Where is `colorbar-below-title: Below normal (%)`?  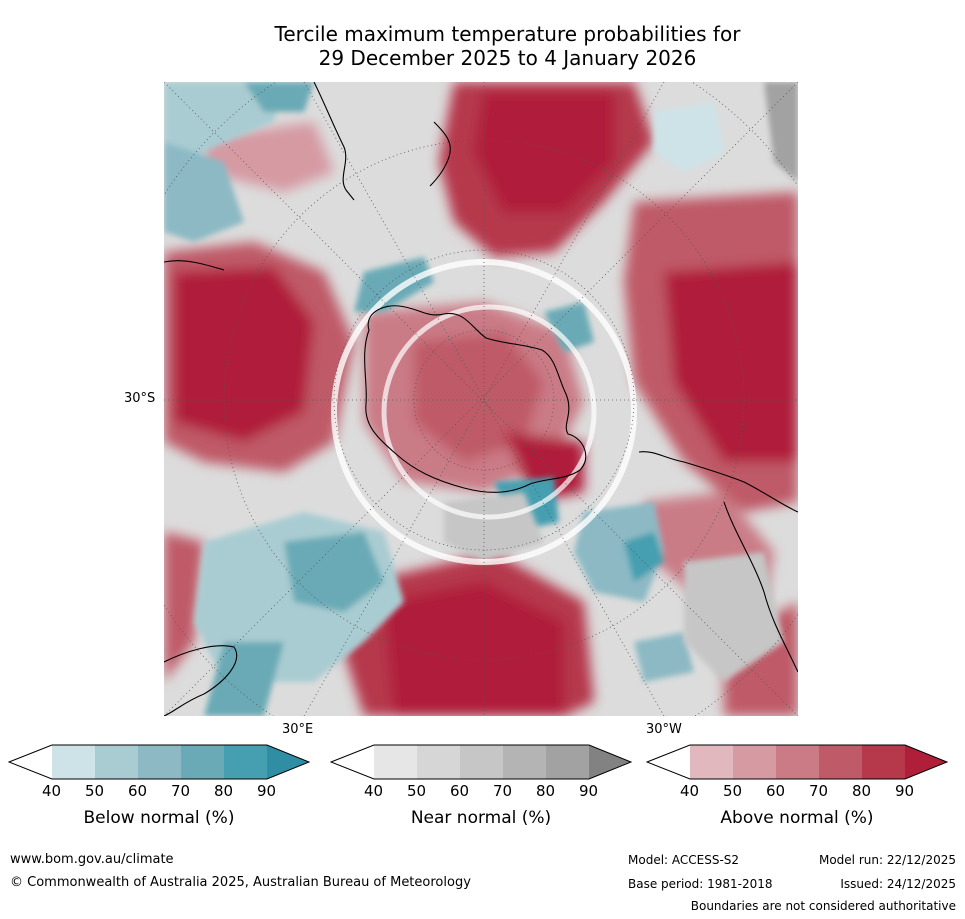 colorbar-below-title: Below normal (%) is located at coordinates (159, 818).